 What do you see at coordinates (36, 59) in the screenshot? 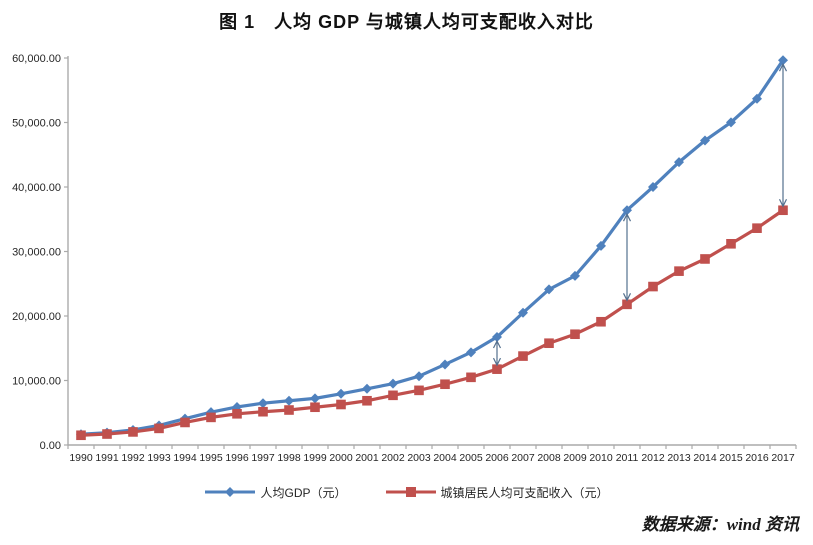
I see `svg-text: 60,000.00` at bounding box center [36, 59].